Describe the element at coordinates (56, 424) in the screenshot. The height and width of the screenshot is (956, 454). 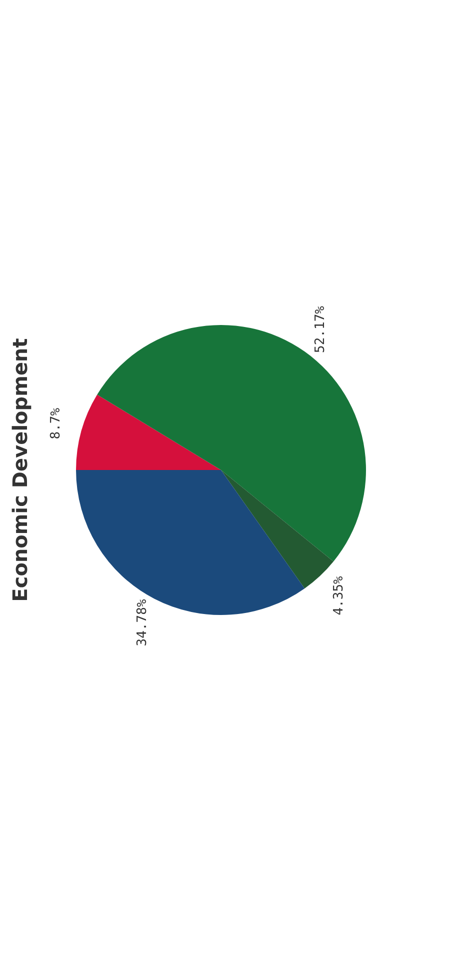
I see `data-label: 8.7%` at that location.